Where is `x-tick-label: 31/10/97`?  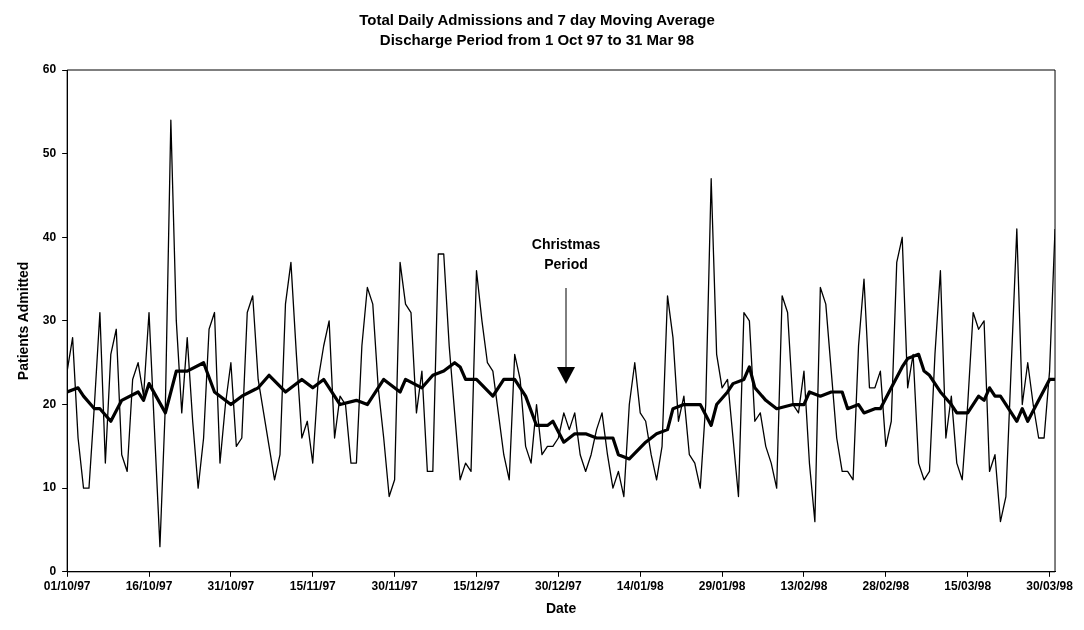
x-tick-label: 31/10/97 is located at coordinates (231, 586).